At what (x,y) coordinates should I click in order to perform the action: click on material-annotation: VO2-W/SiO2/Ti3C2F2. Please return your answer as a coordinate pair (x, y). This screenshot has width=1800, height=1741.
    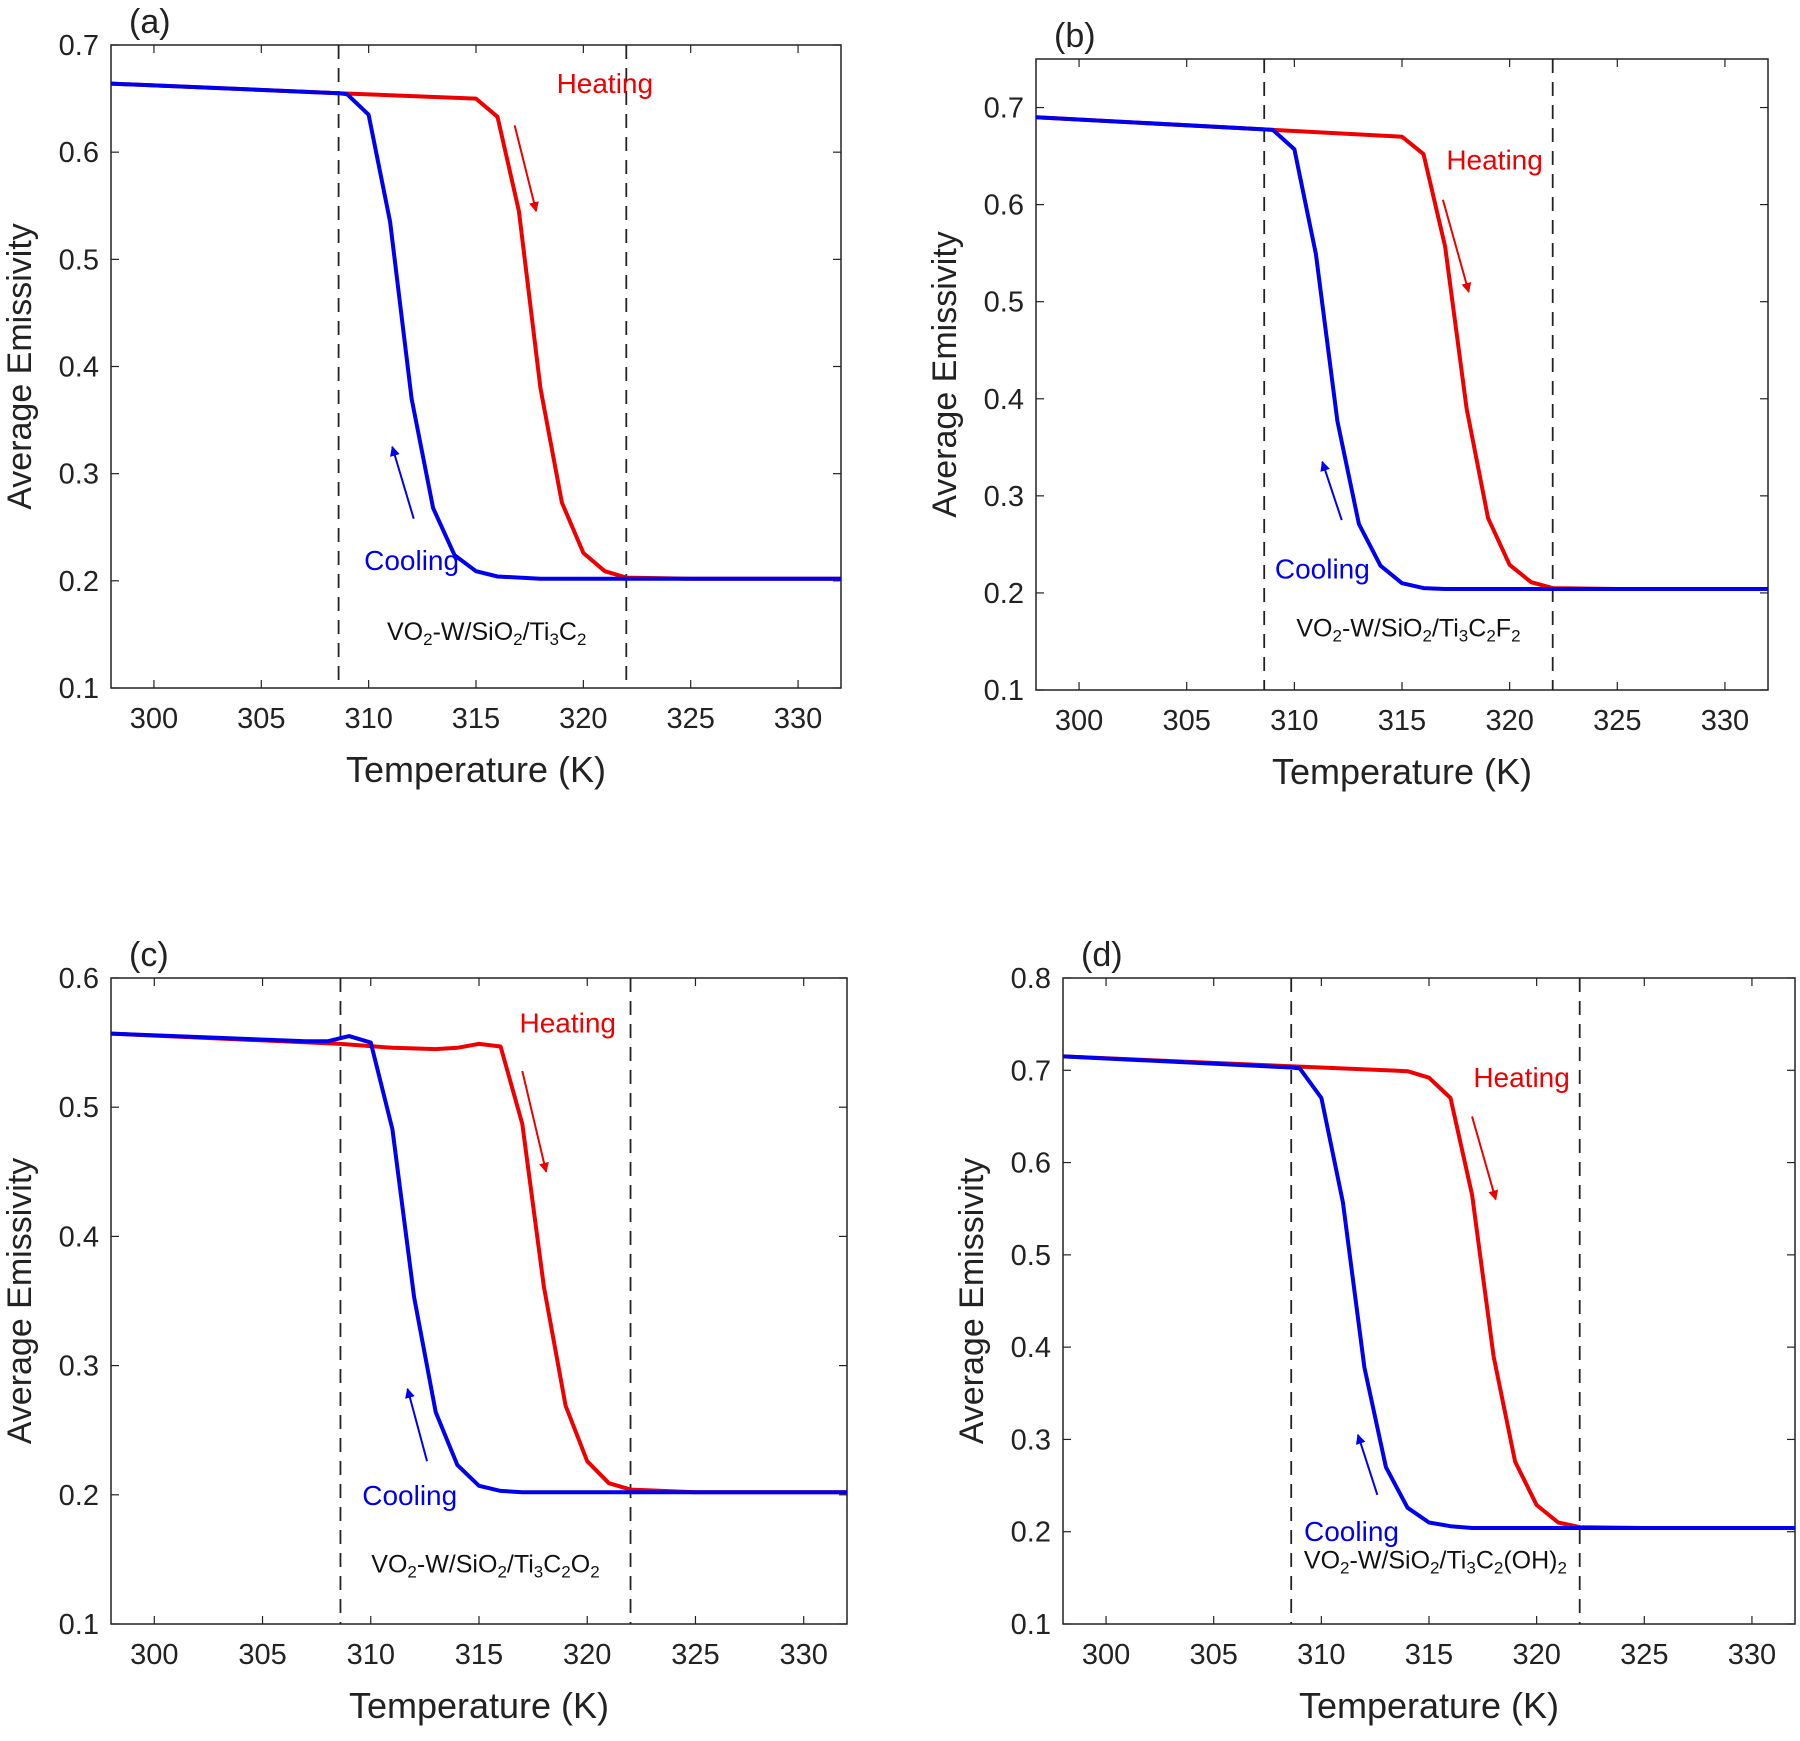
    Looking at the image, I should click on (1408, 630).